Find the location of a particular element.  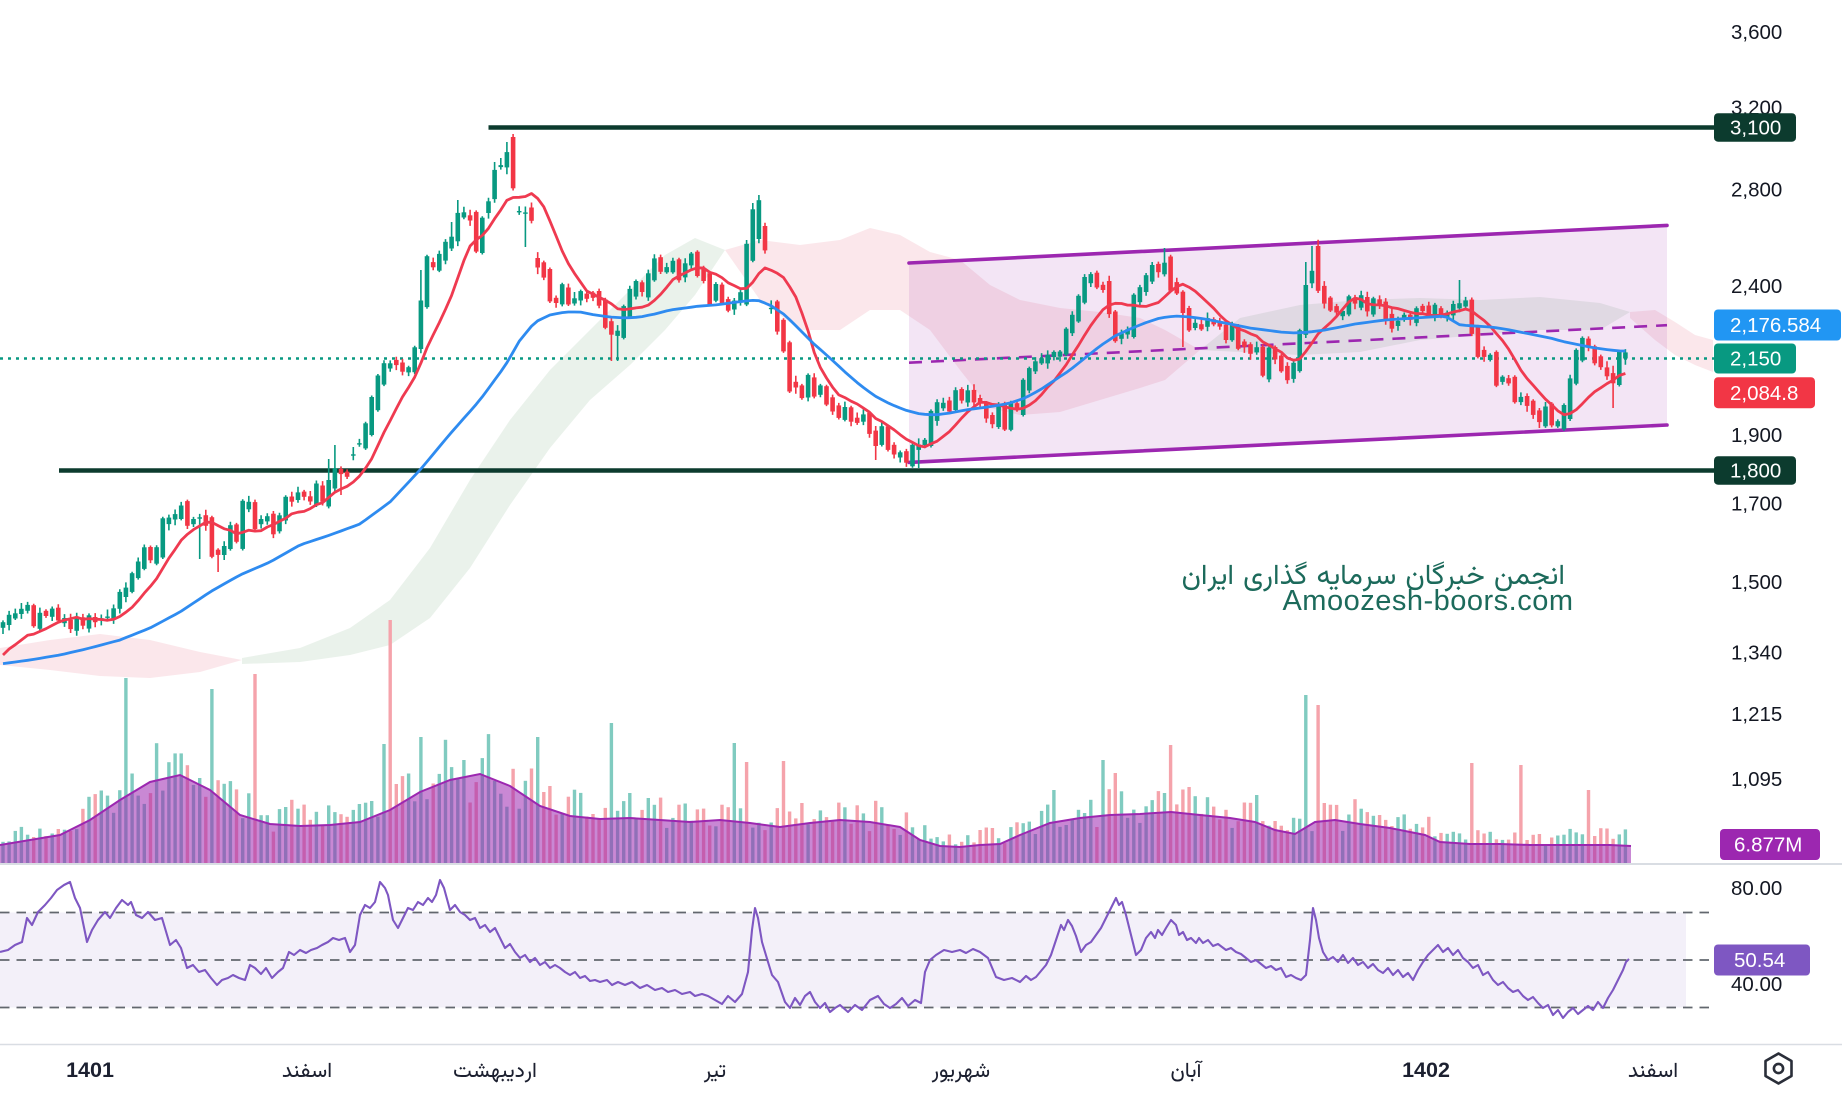

svg-text: 2,800 is located at coordinates (1756, 189).